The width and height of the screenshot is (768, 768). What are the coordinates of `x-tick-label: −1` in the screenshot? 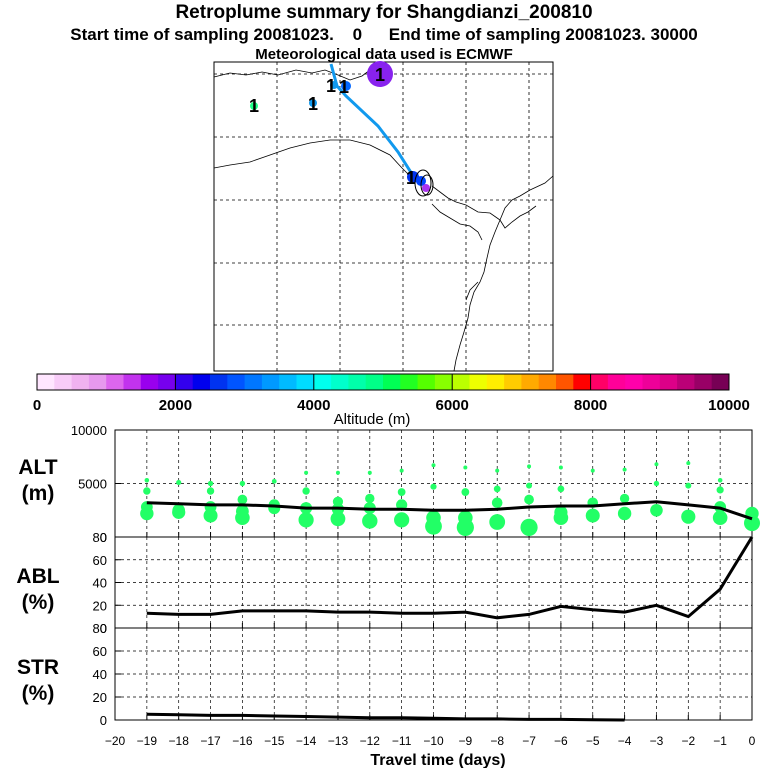 It's located at (720, 741).